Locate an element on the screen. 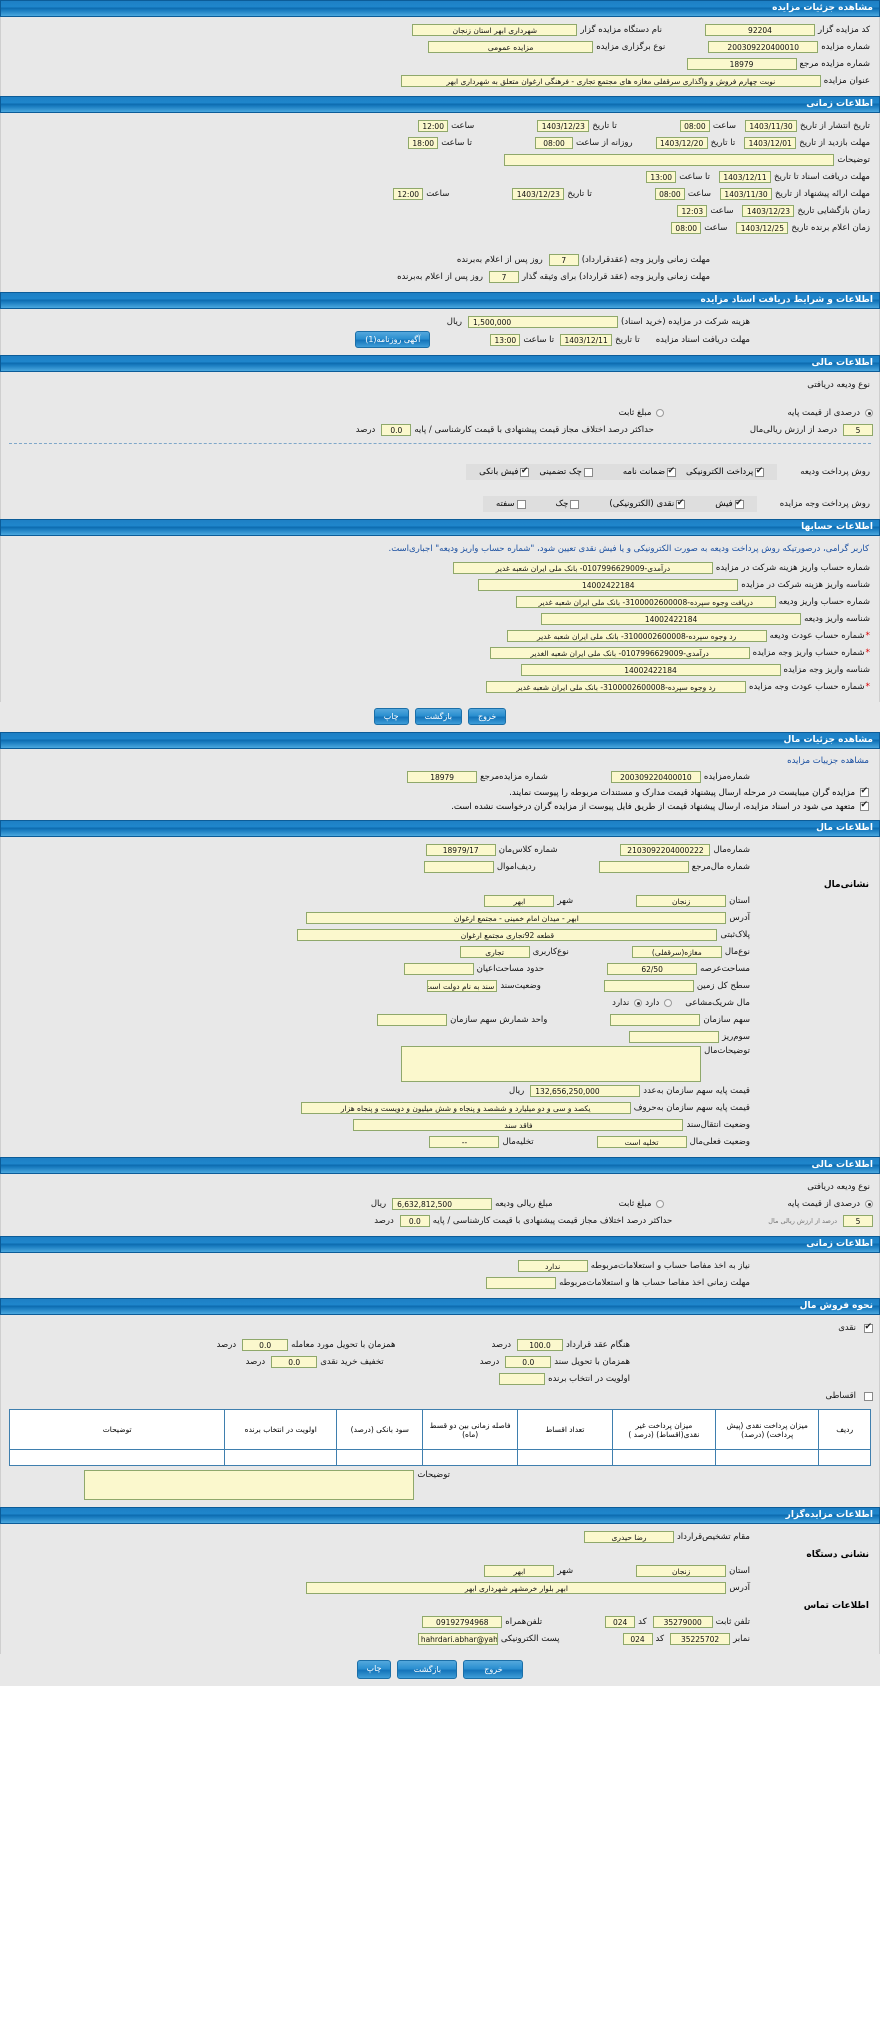  field-evacuation: -- is located at coordinates (464, 1142).